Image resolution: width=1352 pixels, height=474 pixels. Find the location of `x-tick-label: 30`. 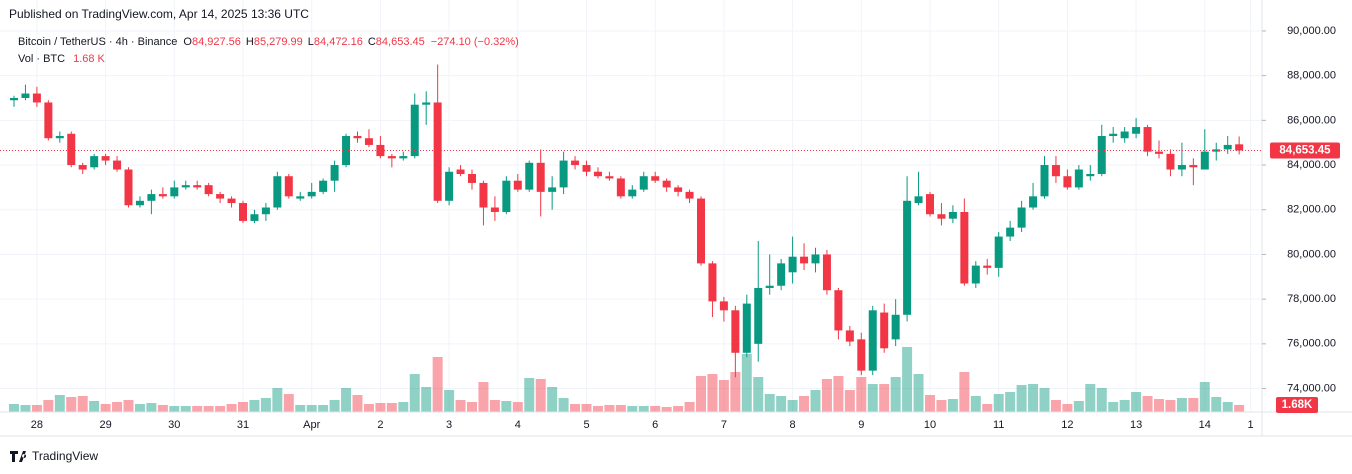

x-tick-label: 30 is located at coordinates (174, 425).